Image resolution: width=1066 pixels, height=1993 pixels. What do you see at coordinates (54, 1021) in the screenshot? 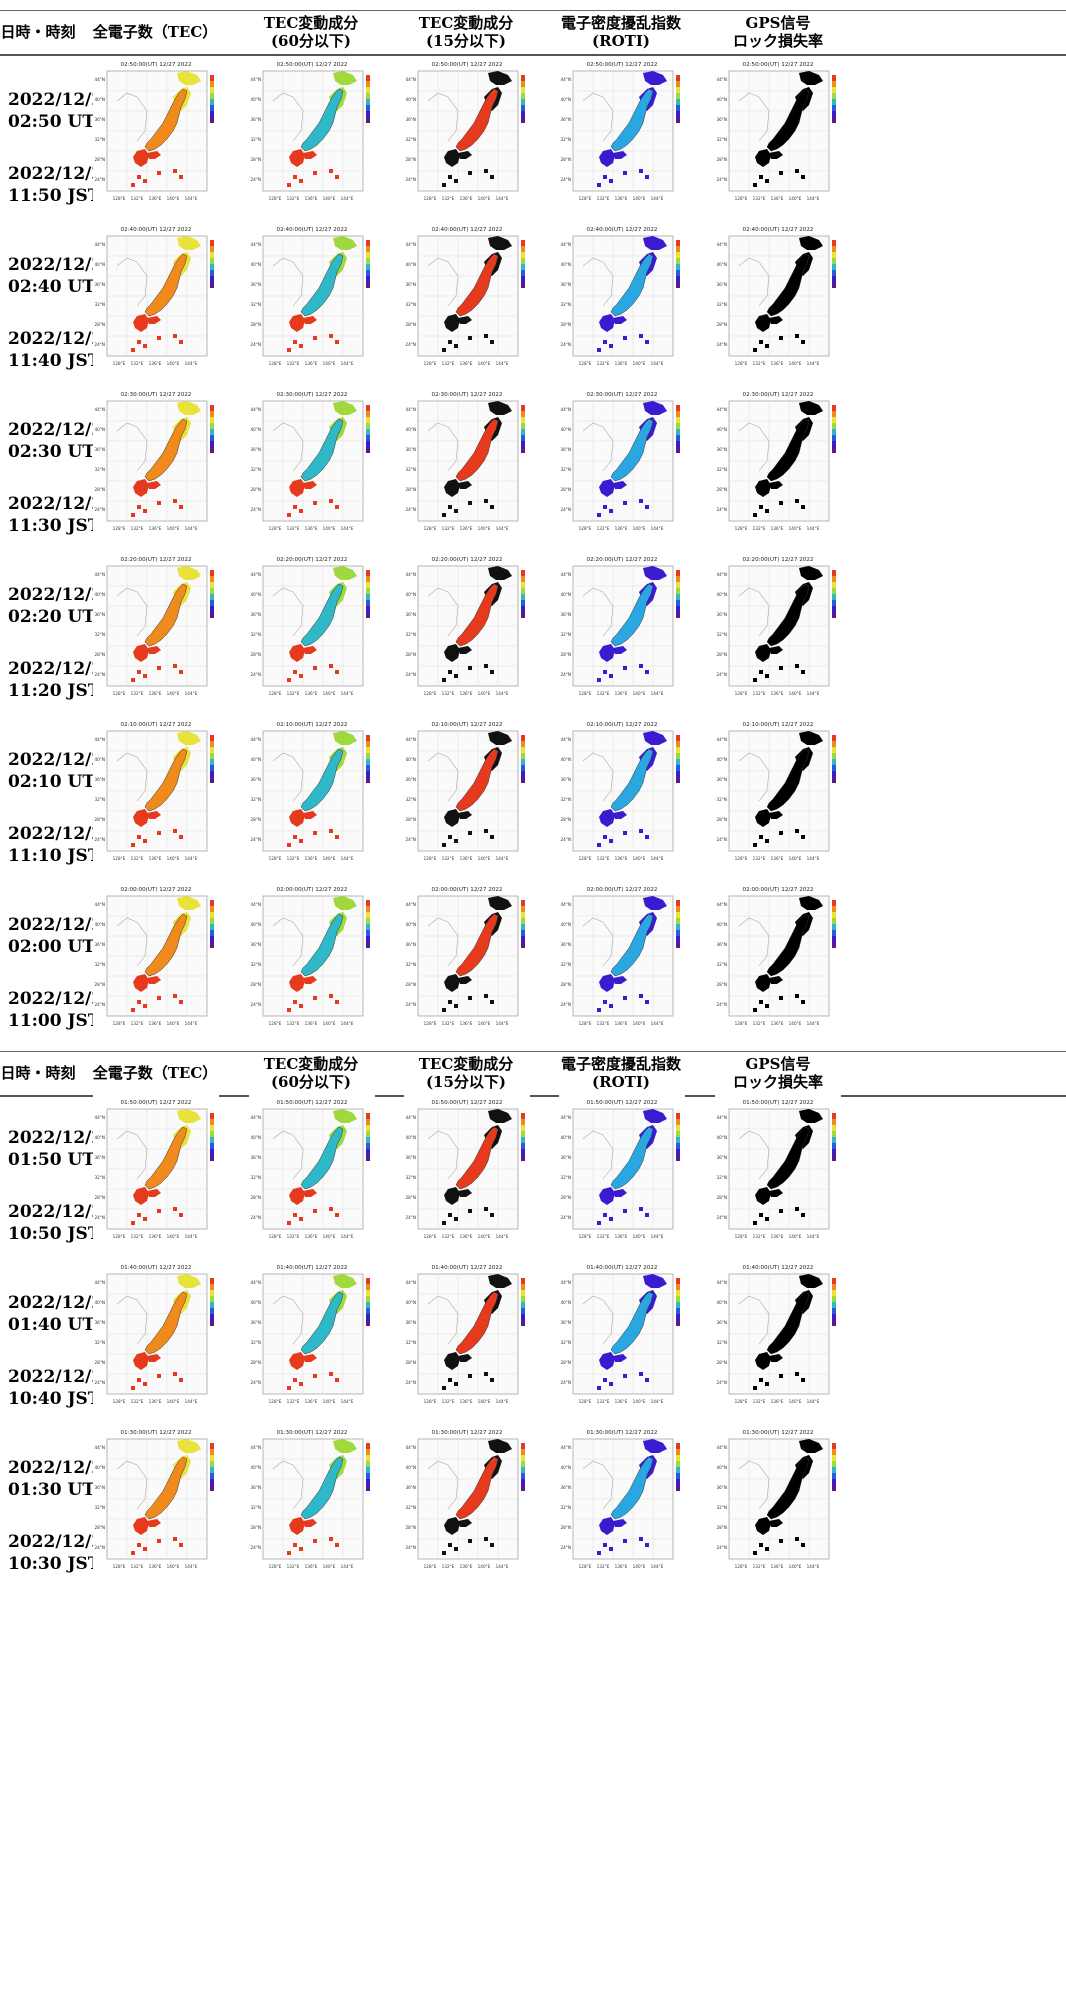
I see `jst-time: 11:00 JST` at bounding box center [54, 1021].